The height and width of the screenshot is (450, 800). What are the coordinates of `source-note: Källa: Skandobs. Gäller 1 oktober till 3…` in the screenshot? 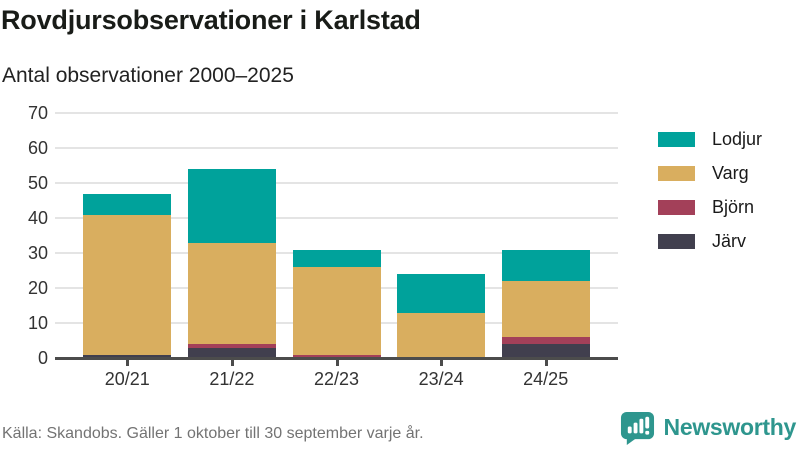 It's located at (213, 433).